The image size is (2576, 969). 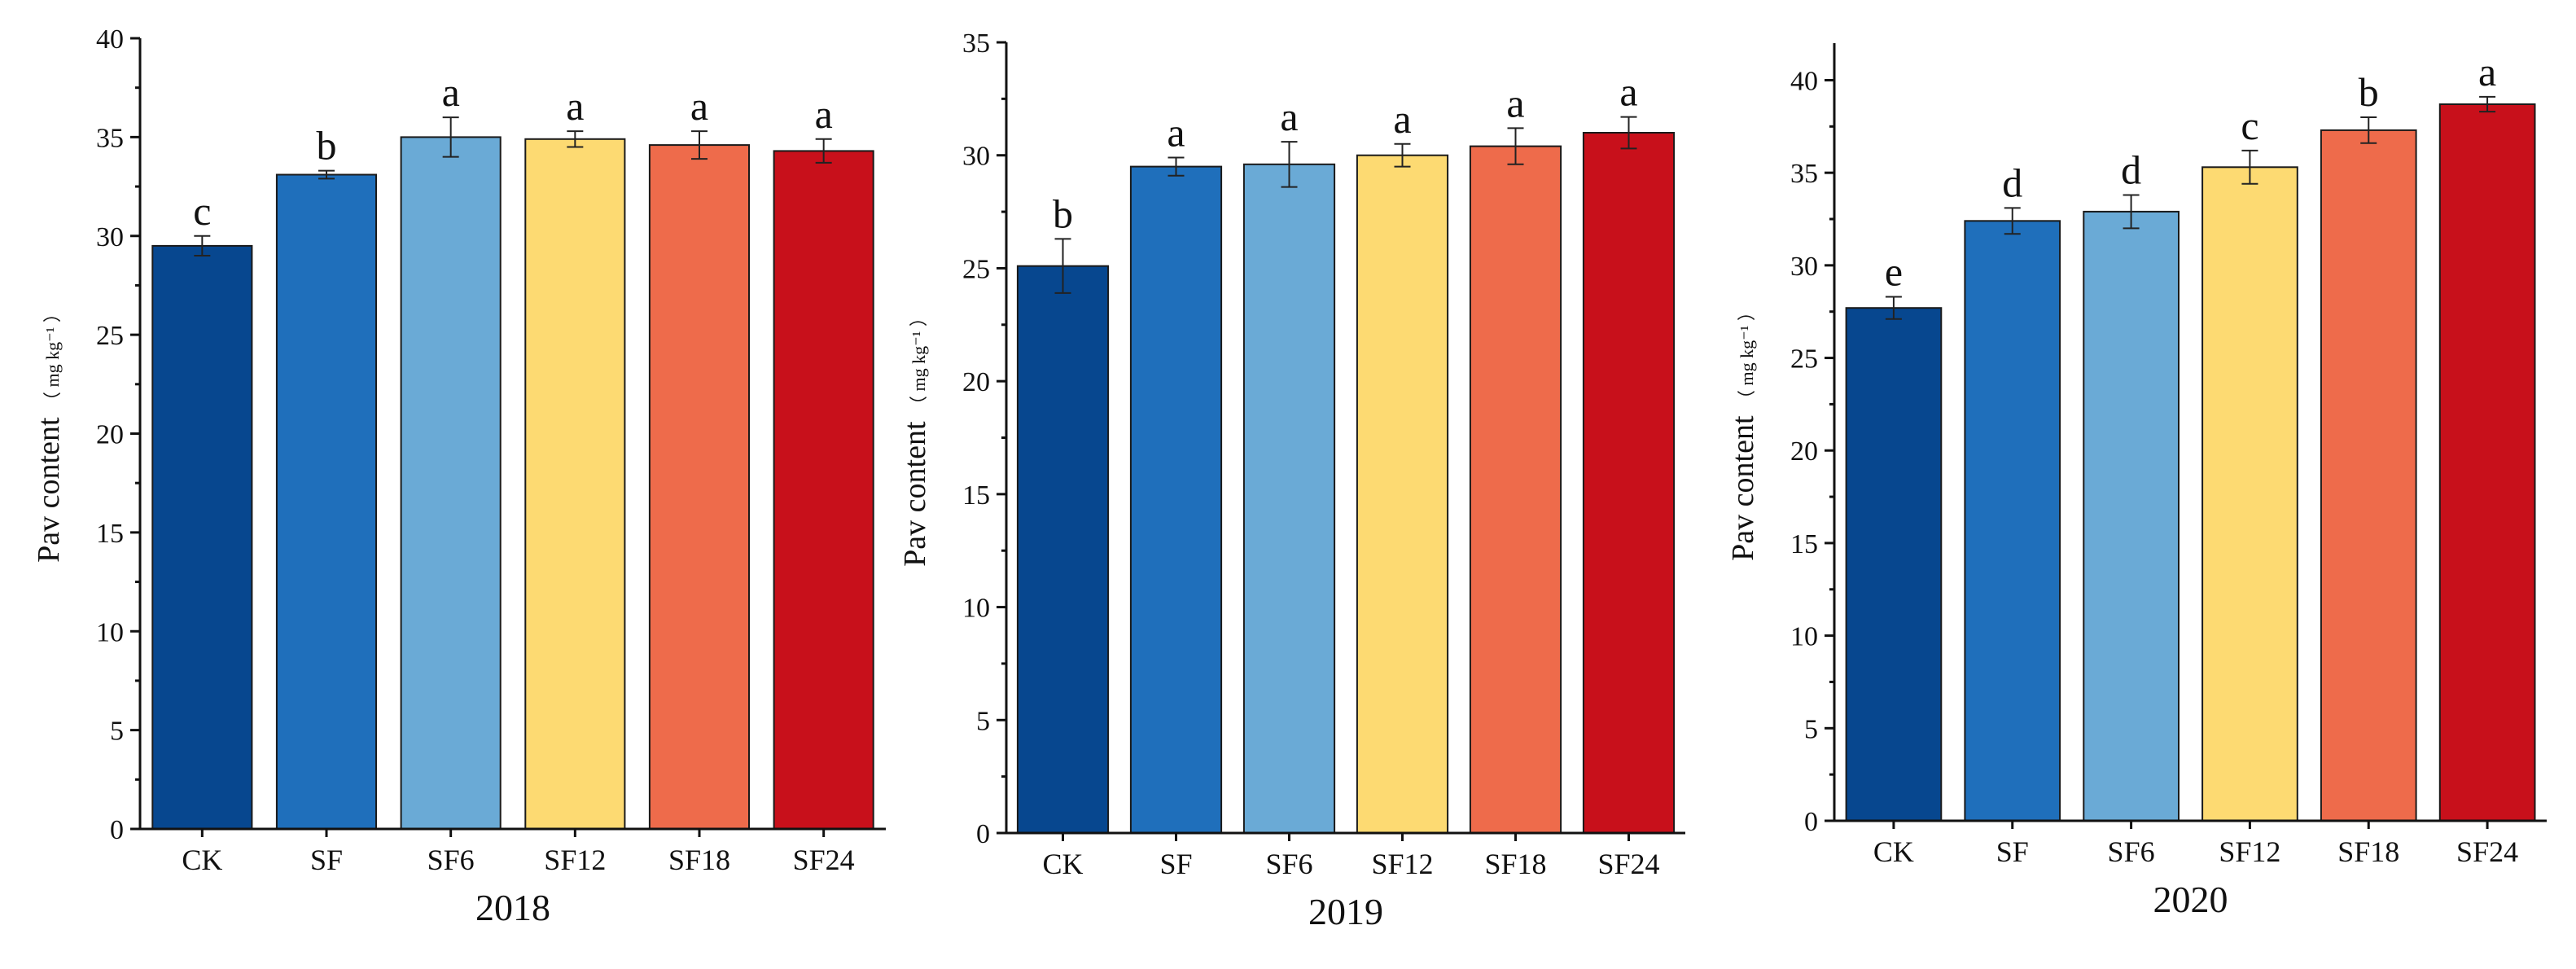 What do you see at coordinates (110, 534) in the screenshot?
I see `y-tick-label-2018-15: 15` at bounding box center [110, 534].